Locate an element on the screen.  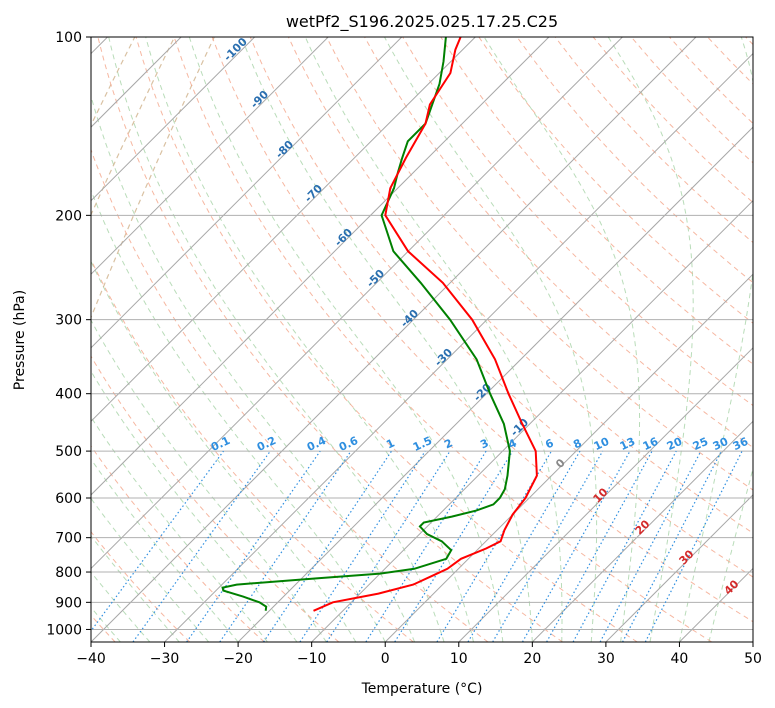
mixing-ratio-label: 10 is located at coordinates (602, 444).